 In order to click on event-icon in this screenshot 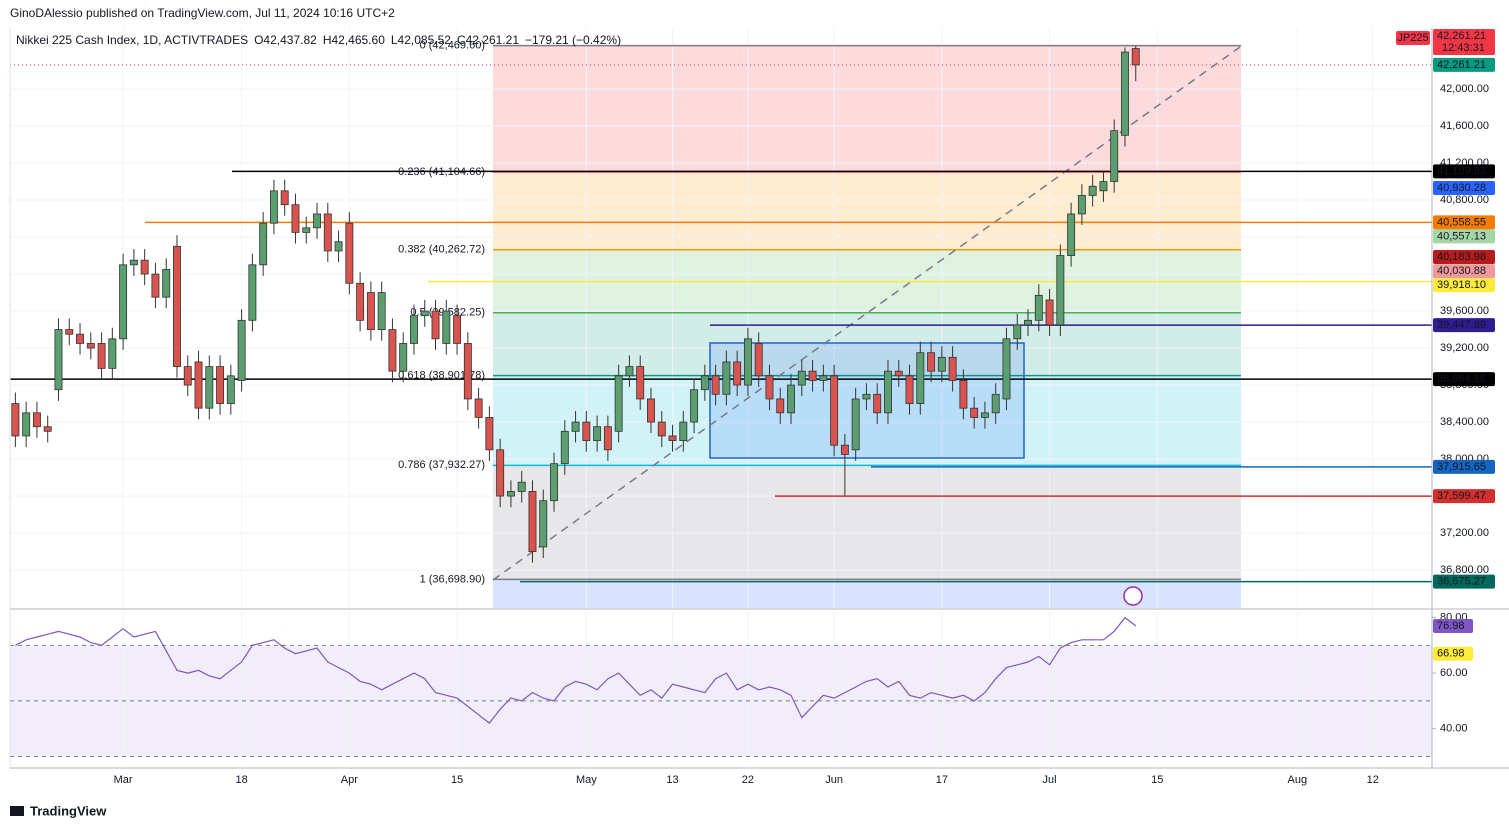, I will do `click(1133, 596)`.